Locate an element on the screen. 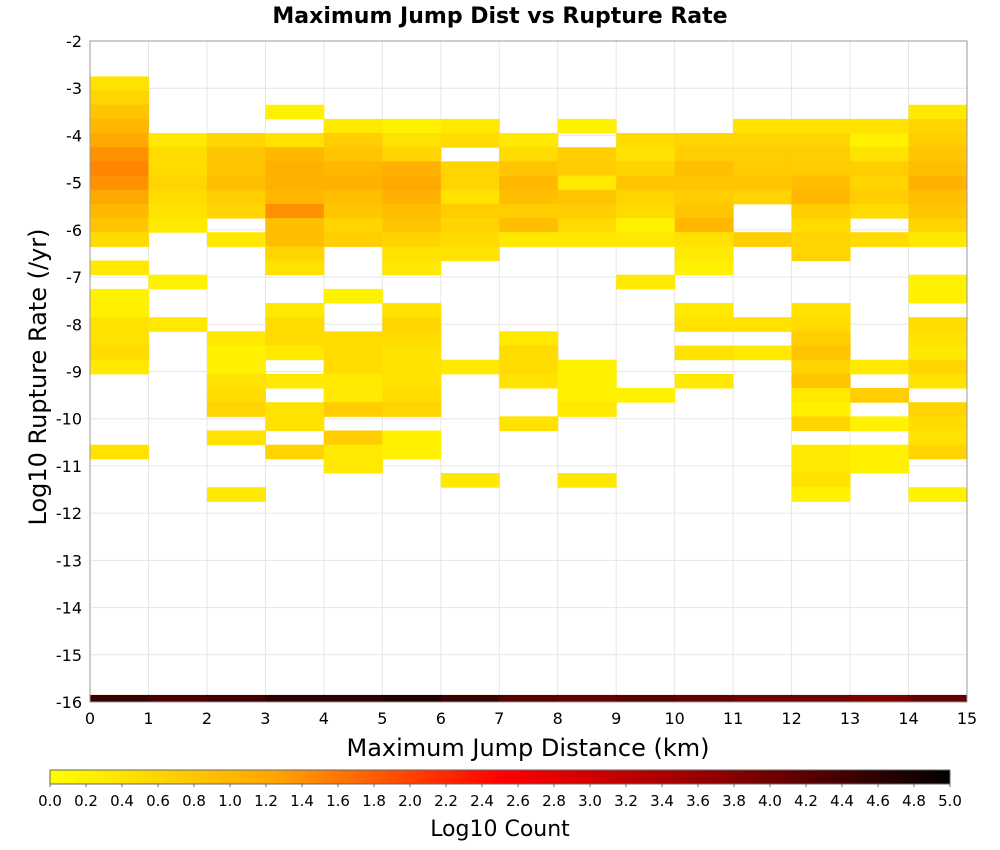  colorbar-tick-label: 1.4 is located at coordinates (302, 801).